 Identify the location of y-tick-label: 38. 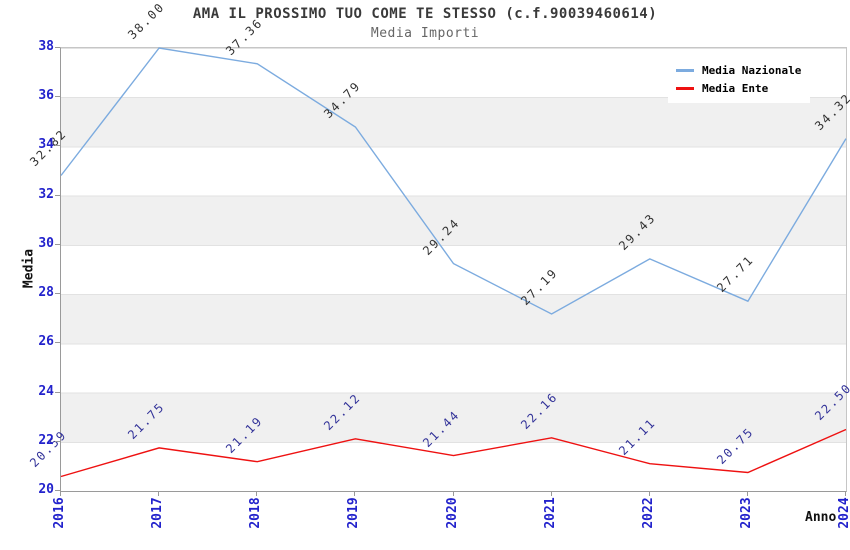
(46, 46).